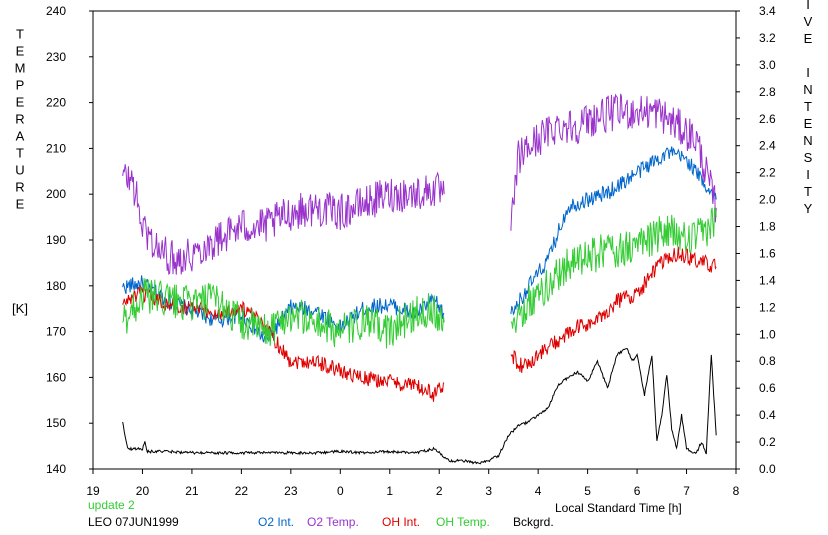 Image resolution: width=828 pixels, height=535 pixels. What do you see at coordinates (767, 307) in the screenshot?
I see `y2-tick-label: 1.2` at bounding box center [767, 307].